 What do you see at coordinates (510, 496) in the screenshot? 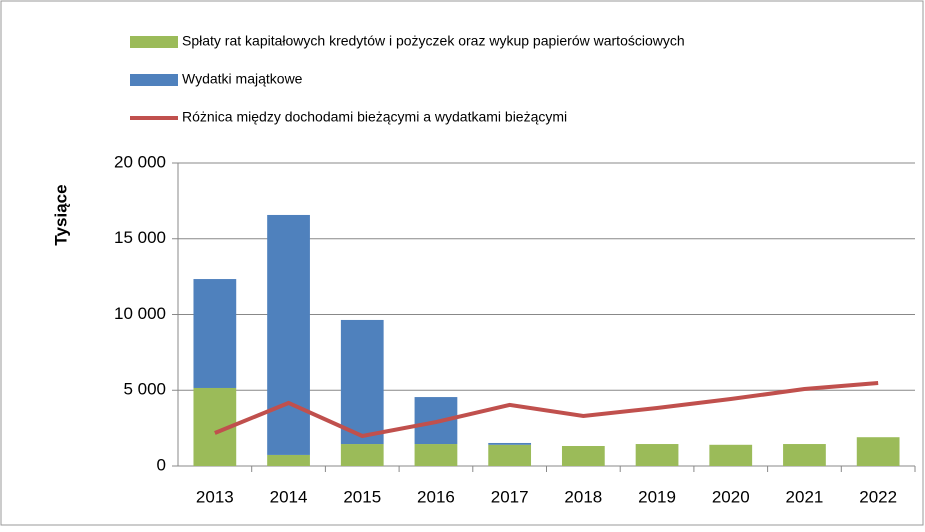
I see `x-tick-label: 2017` at bounding box center [510, 496].